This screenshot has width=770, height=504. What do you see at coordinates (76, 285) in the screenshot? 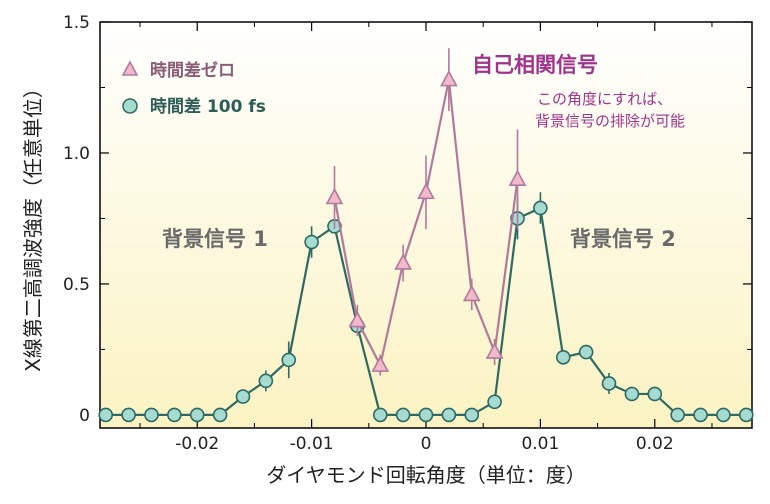
I see `y-tick-label: 0.5` at bounding box center [76, 285].